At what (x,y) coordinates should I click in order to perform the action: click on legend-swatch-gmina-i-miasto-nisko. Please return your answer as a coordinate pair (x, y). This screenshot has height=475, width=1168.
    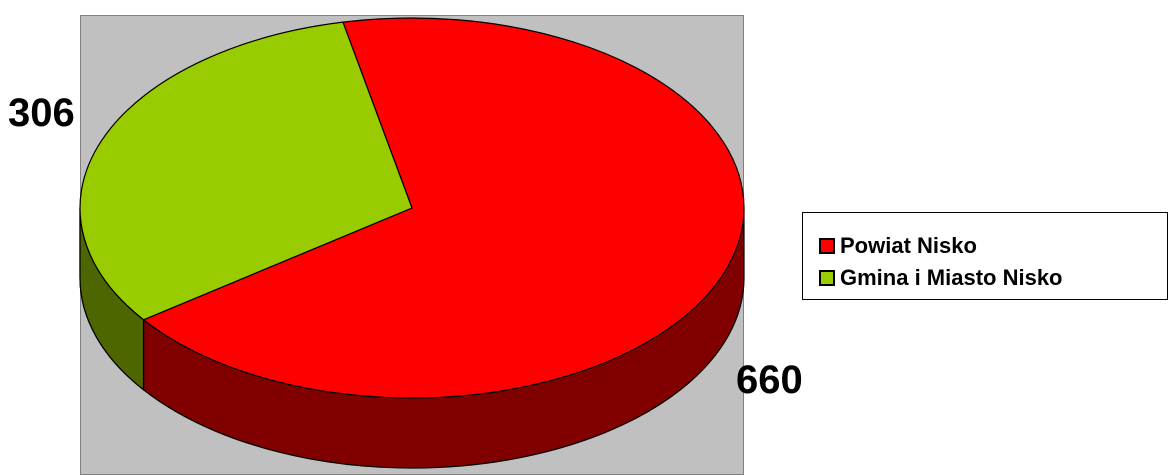
    Looking at the image, I should click on (827, 278).